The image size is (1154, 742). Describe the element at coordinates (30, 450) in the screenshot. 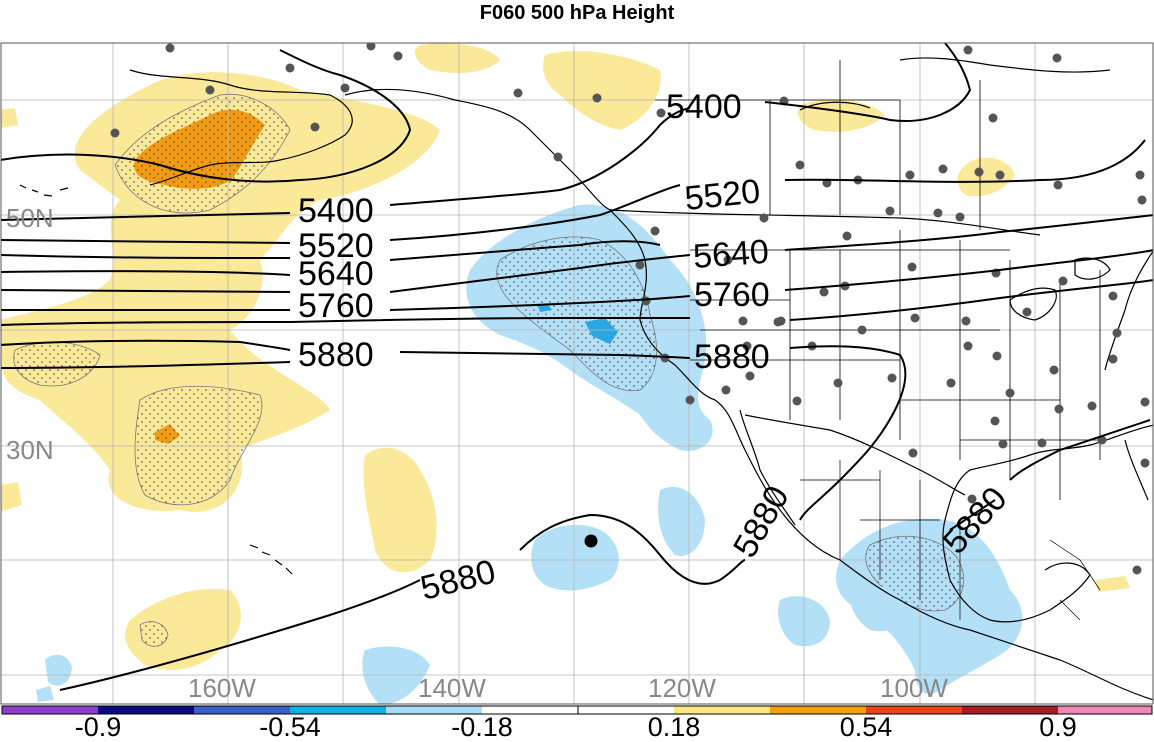

I see `lat-label-30n: 30N` at that location.